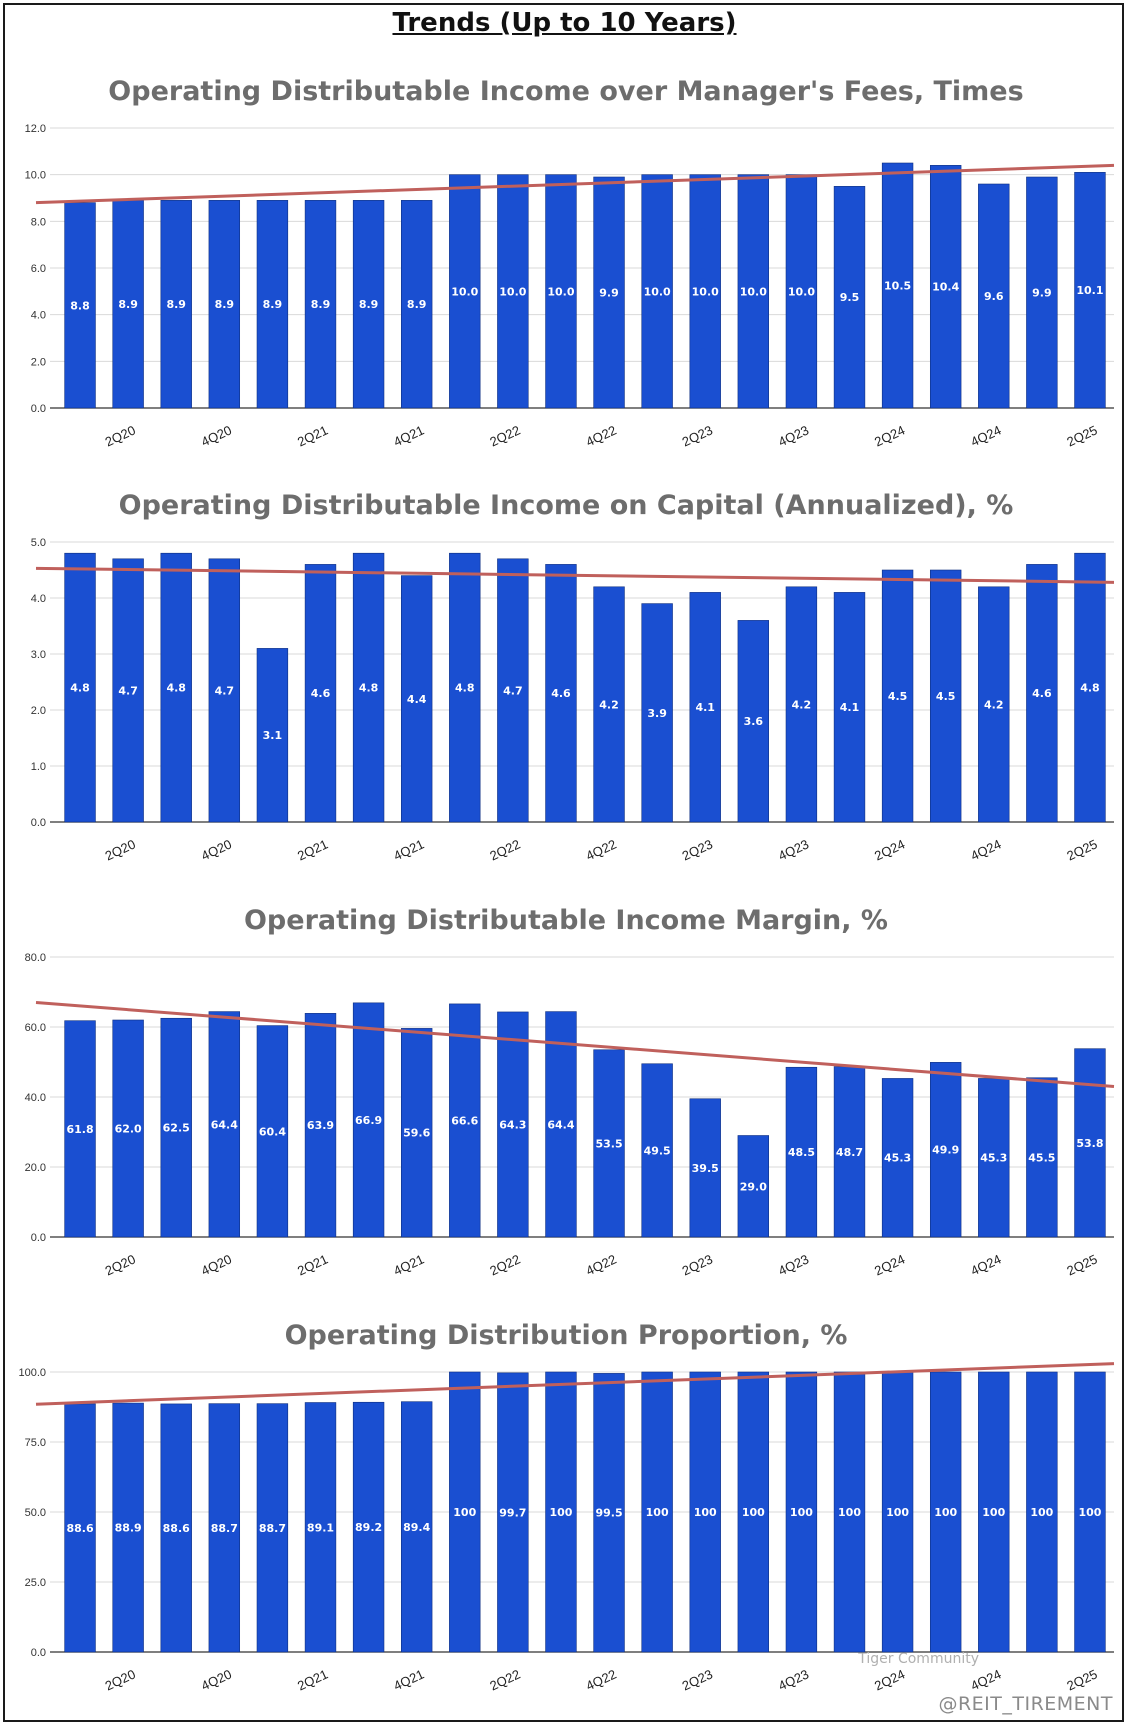 This screenshot has width=1129, height=1727. What do you see at coordinates (312, 1264) in the screenshot?
I see `x-tick-label: 2Q21` at bounding box center [312, 1264].